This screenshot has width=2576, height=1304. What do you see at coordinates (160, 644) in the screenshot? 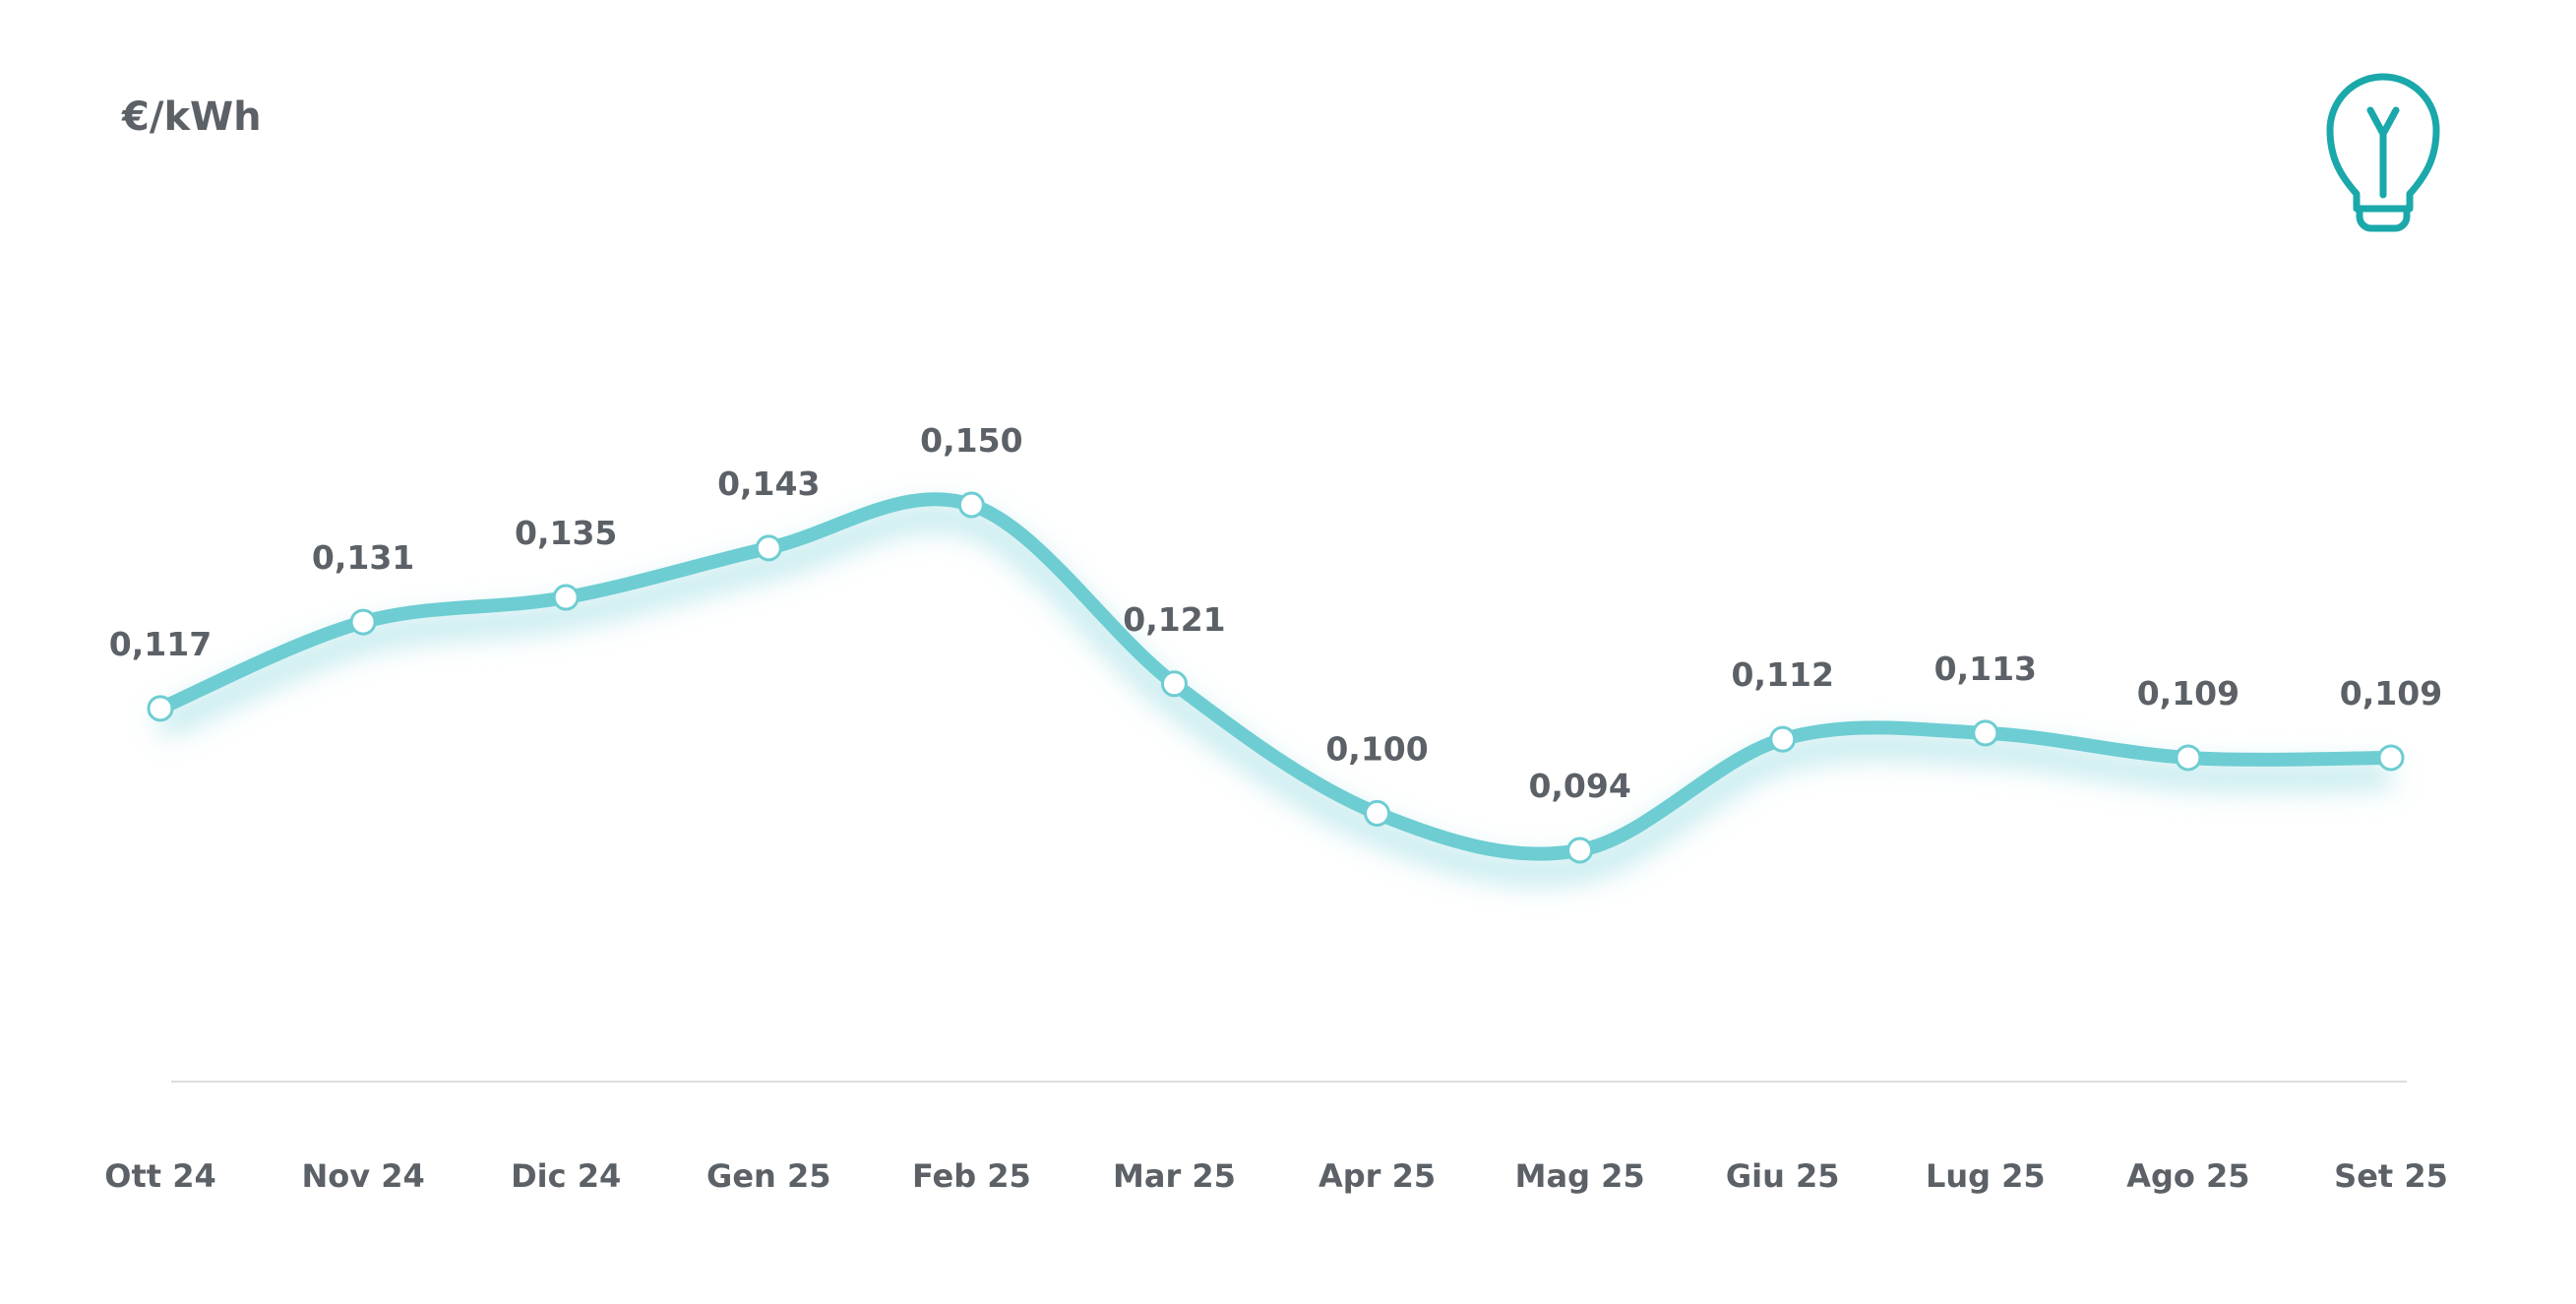
I see `data-label: 0,117` at bounding box center [160, 644].